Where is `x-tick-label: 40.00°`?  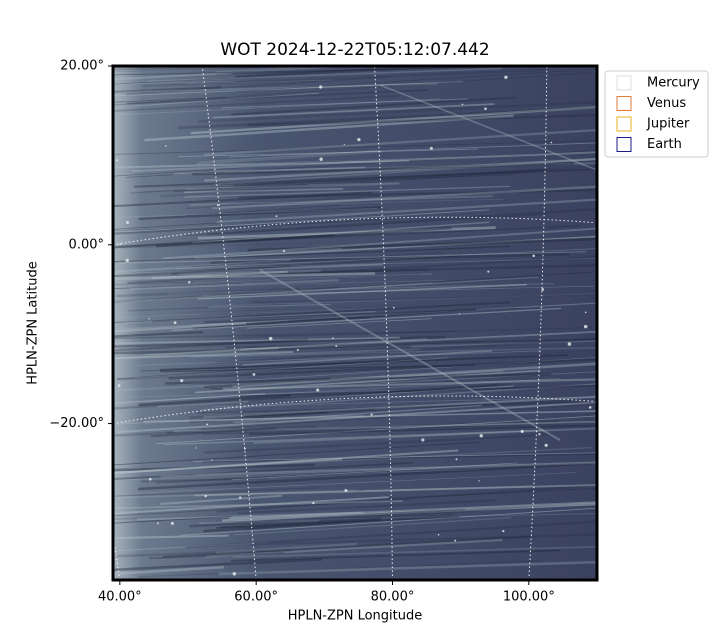
x-tick-label: 40.00° is located at coordinates (120, 597).